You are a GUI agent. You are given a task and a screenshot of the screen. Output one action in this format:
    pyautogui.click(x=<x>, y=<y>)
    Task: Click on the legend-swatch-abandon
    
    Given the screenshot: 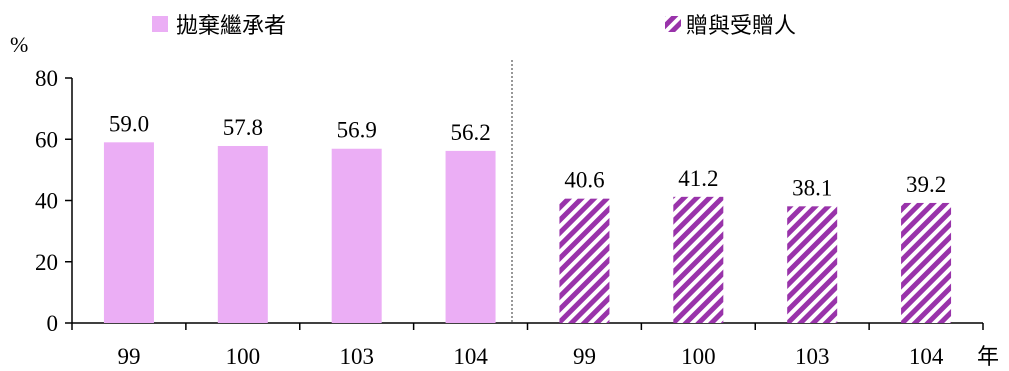 What is the action you would take?
    pyautogui.click(x=160, y=24)
    